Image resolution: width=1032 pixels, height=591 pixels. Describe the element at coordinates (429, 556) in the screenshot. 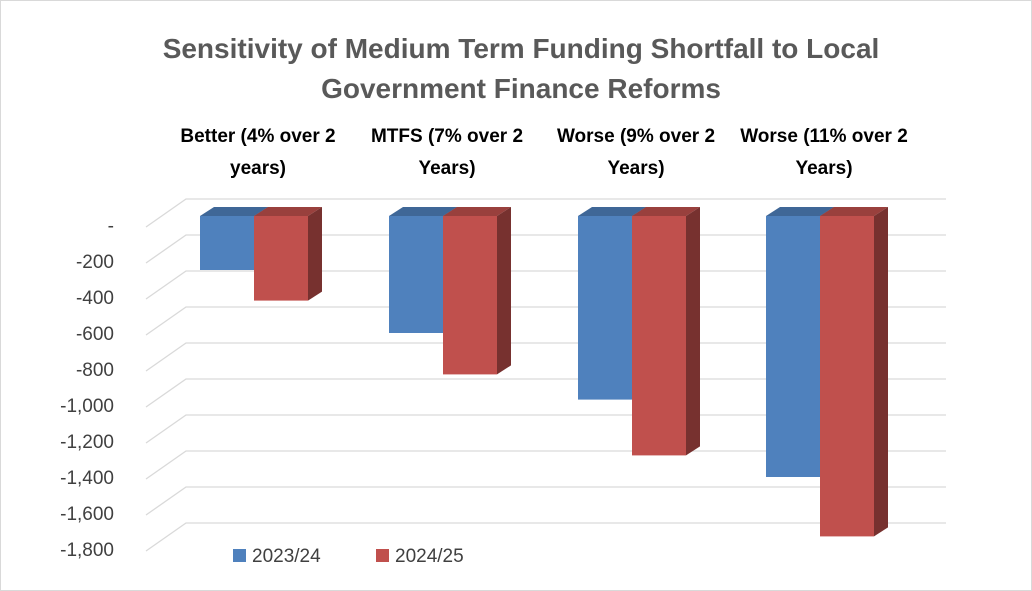

I see `legend-label: 2024/25` at that location.